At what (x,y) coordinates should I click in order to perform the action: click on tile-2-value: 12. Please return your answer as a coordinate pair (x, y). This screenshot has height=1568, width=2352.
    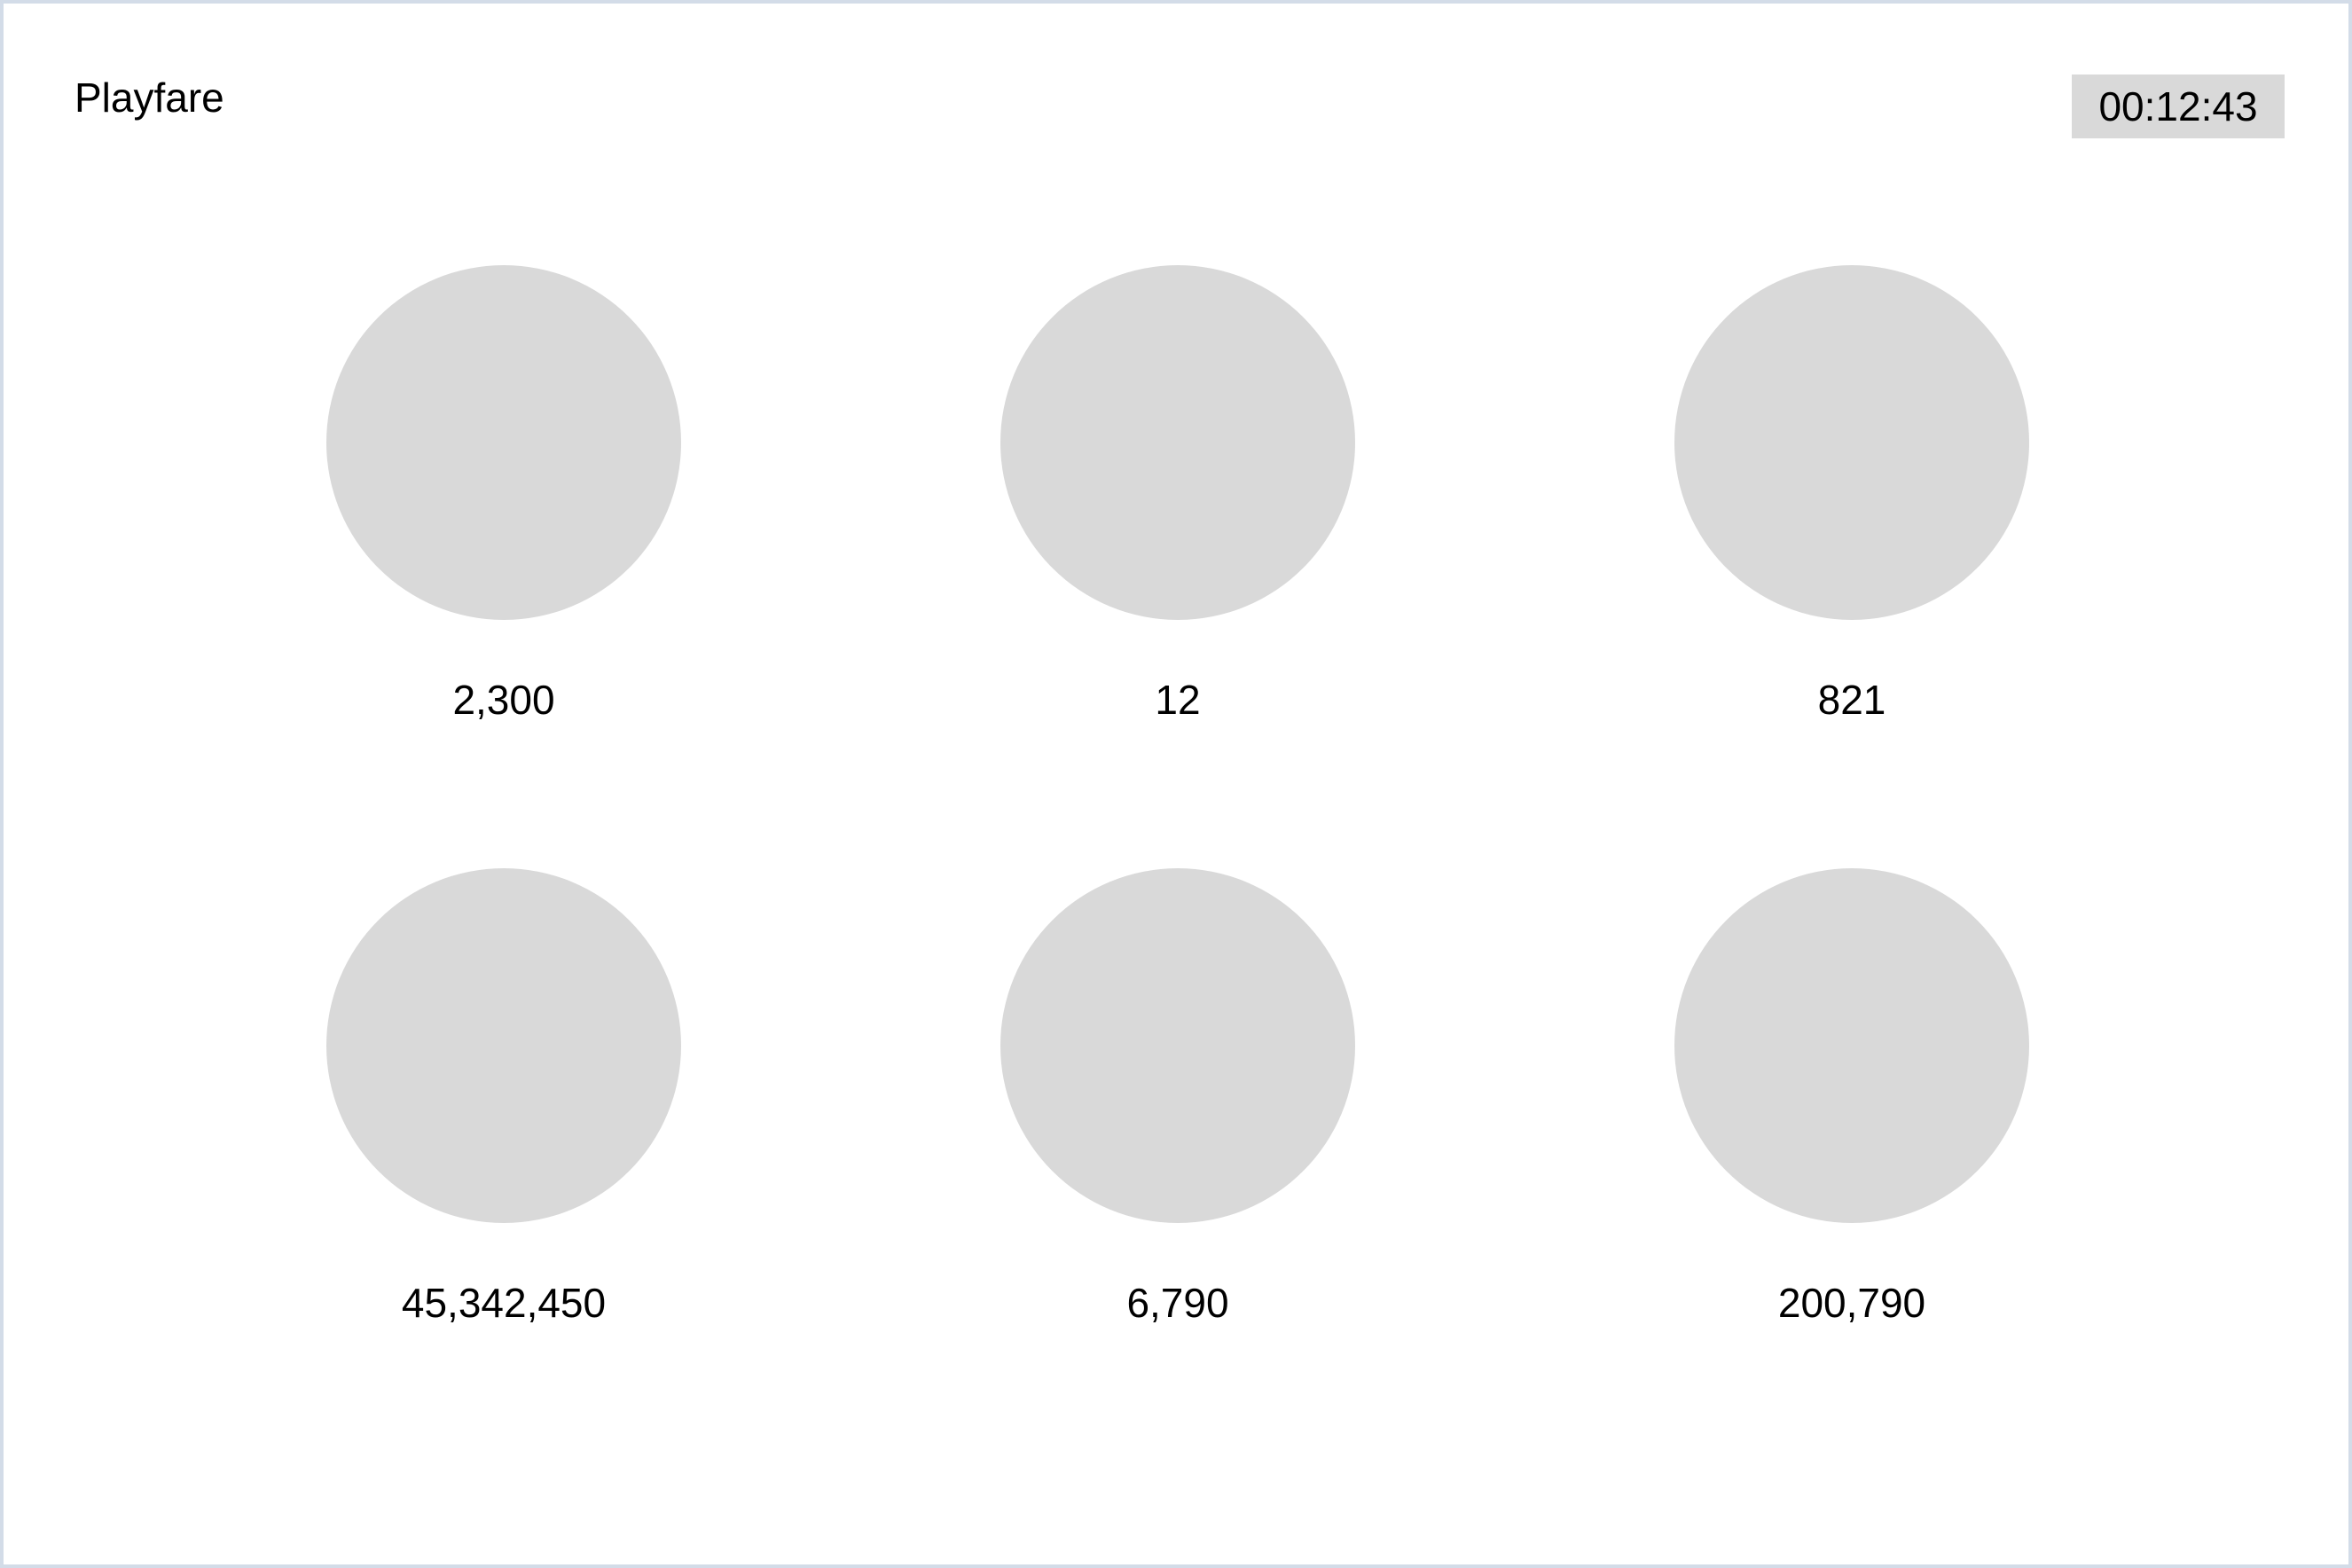
    Looking at the image, I should click on (1178, 700).